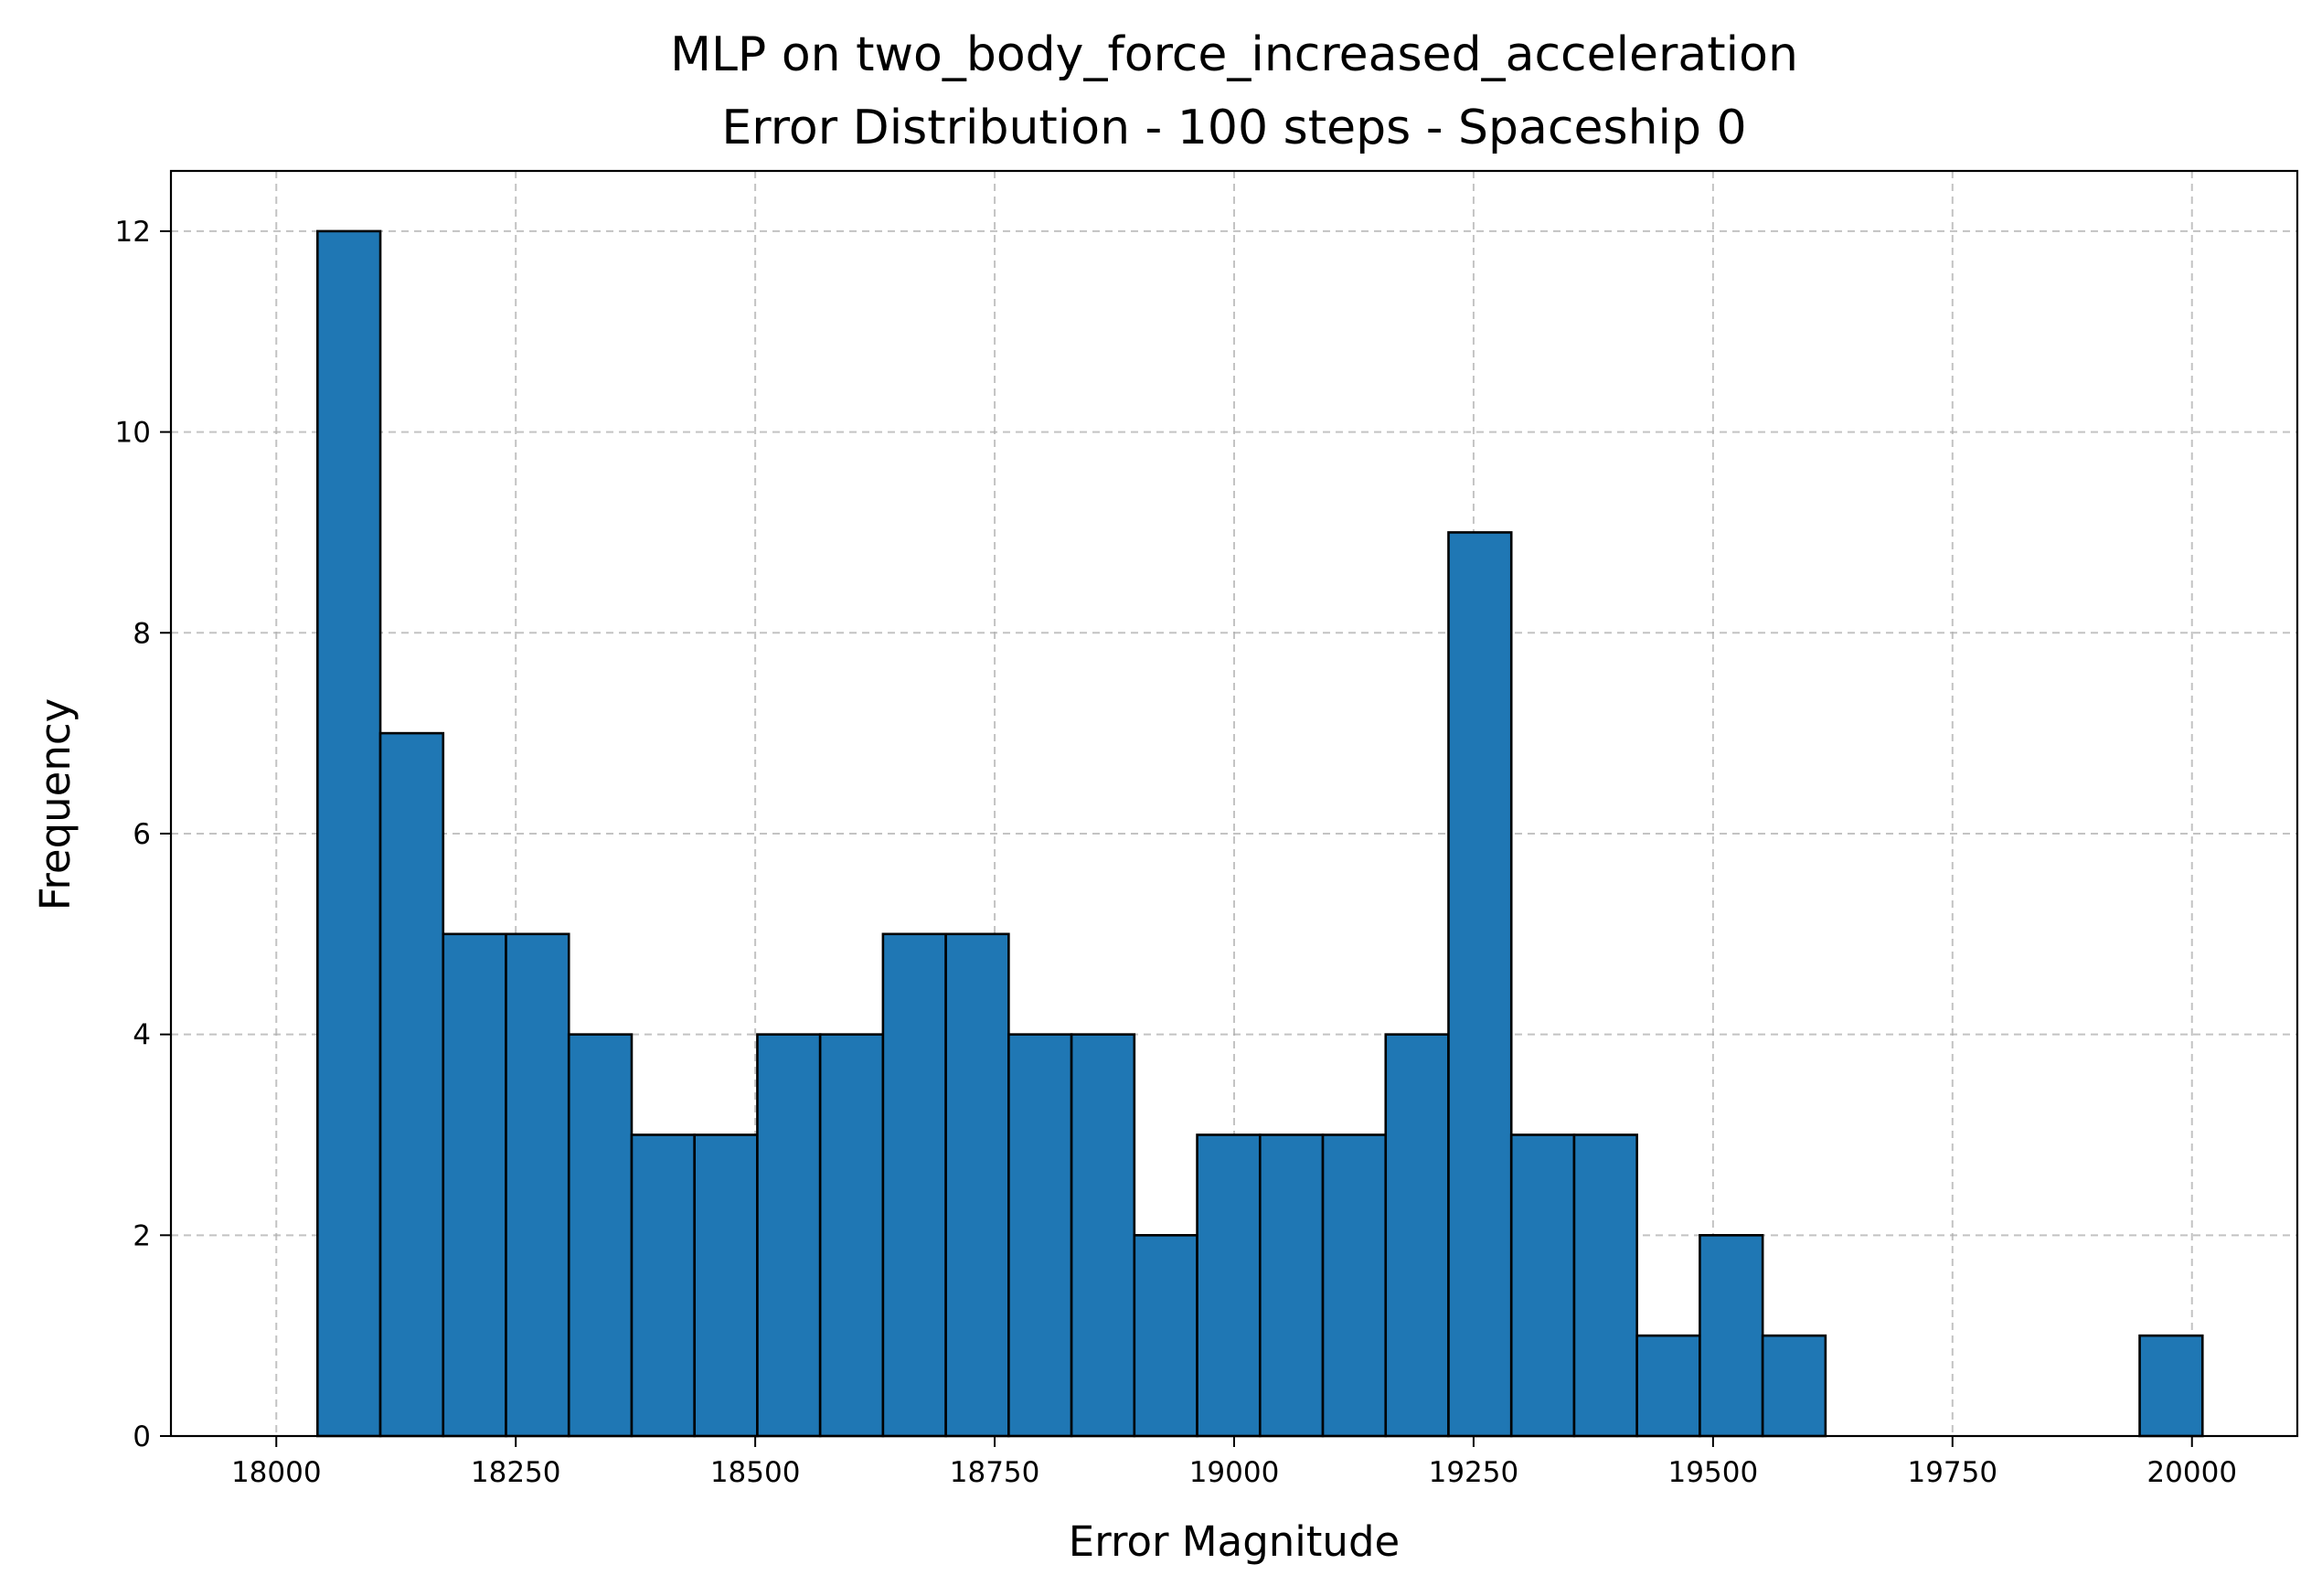 Image resolution: width=2322 pixels, height=1596 pixels. What do you see at coordinates (55, 804) in the screenshot?
I see `y-axis-label: Frequency` at bounding box center [55, 804].